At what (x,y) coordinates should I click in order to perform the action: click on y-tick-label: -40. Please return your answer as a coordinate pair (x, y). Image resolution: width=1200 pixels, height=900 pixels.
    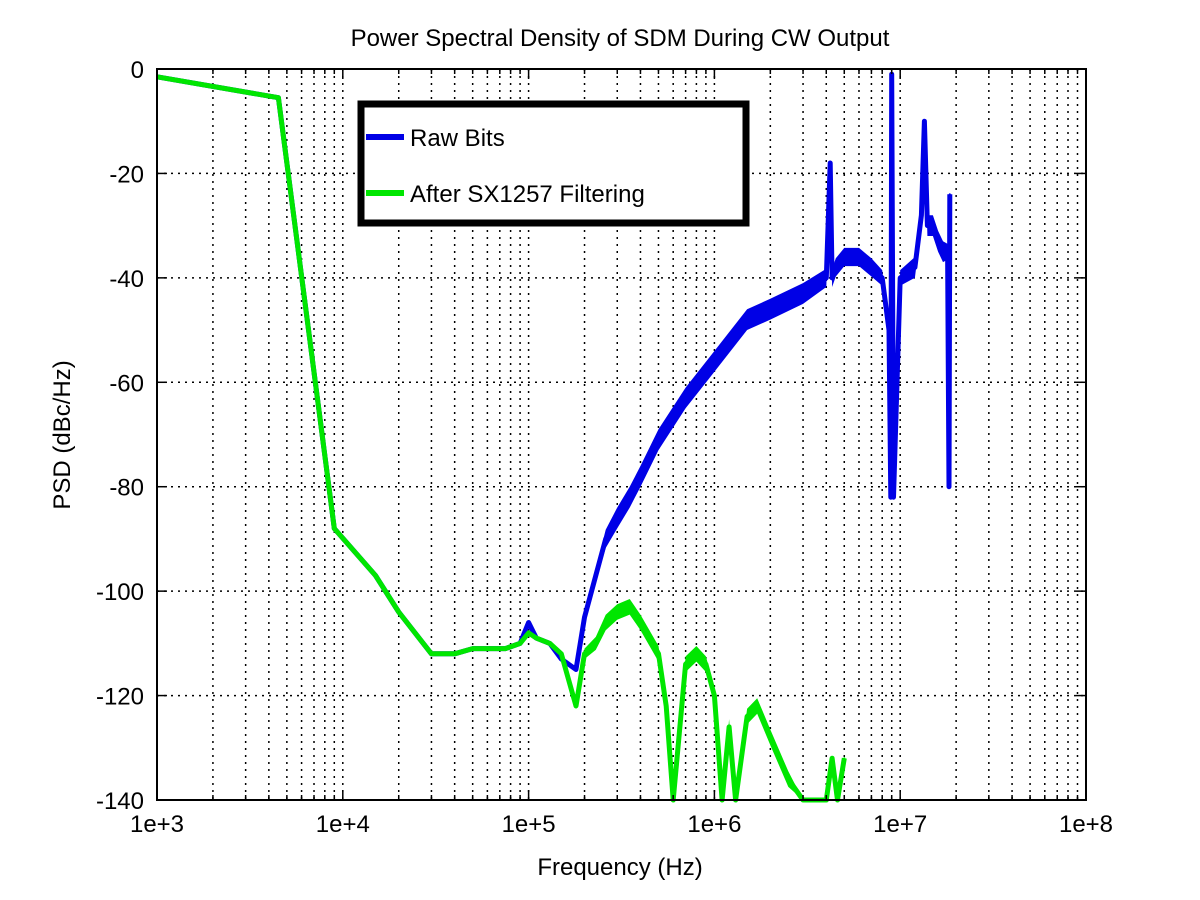
    Looking at the image, I should click on (126, 279).